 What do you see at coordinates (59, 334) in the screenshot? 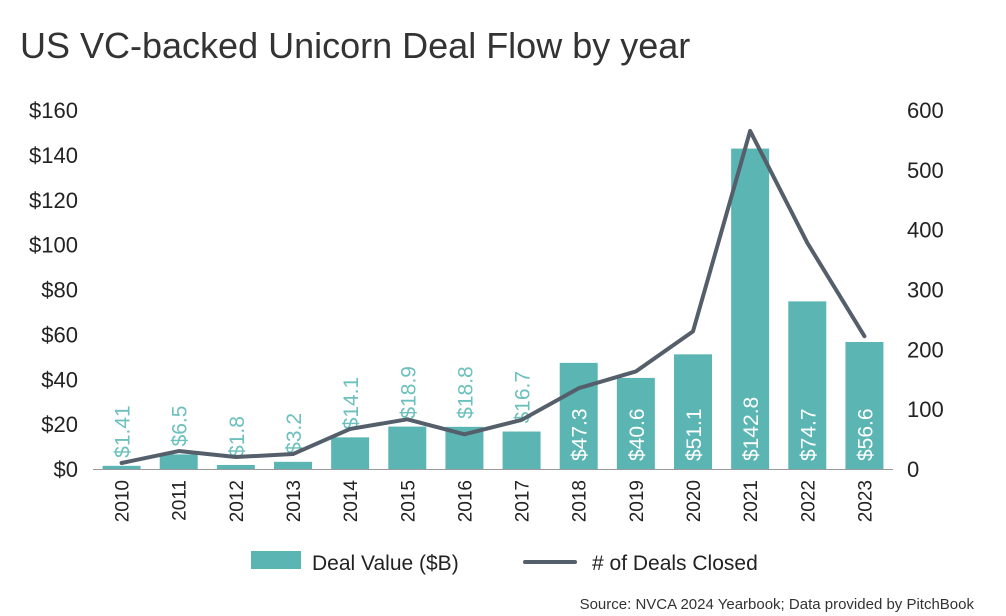
I see `y-left-tick-label: $60` at bounding box center [59, 334].